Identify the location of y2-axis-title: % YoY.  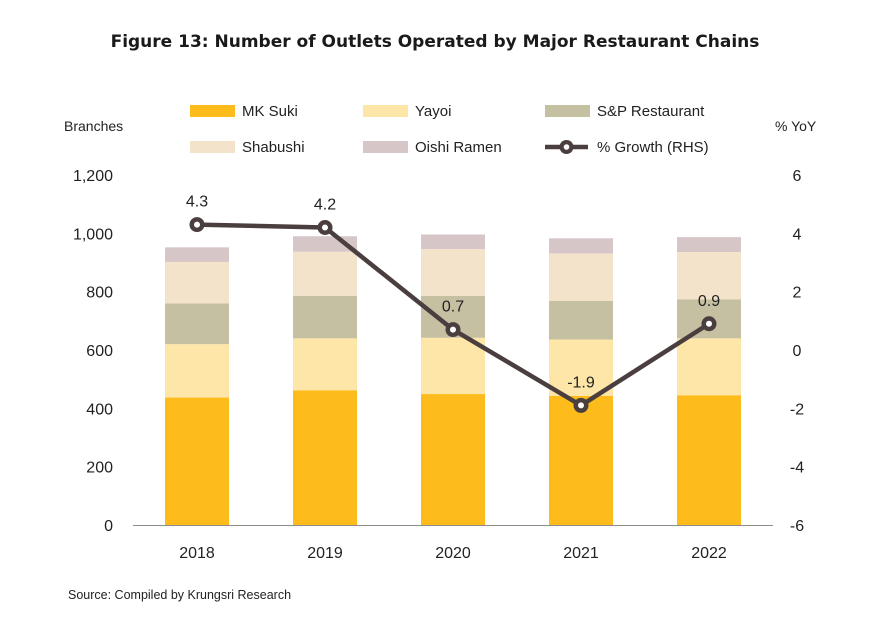
(796, 126).